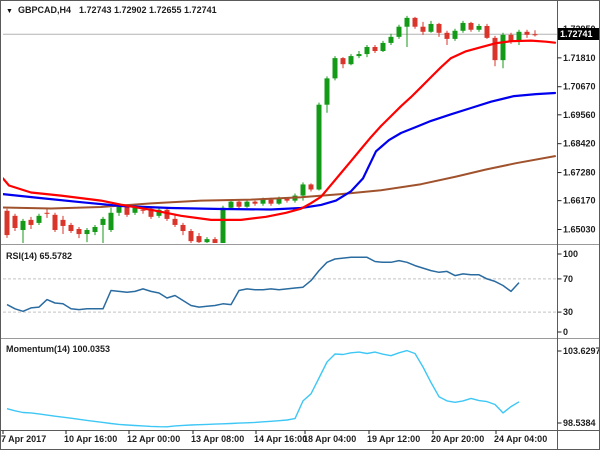 This screenshot has width=600, height=450. I want to click on rsi-line, so click(263, 284).